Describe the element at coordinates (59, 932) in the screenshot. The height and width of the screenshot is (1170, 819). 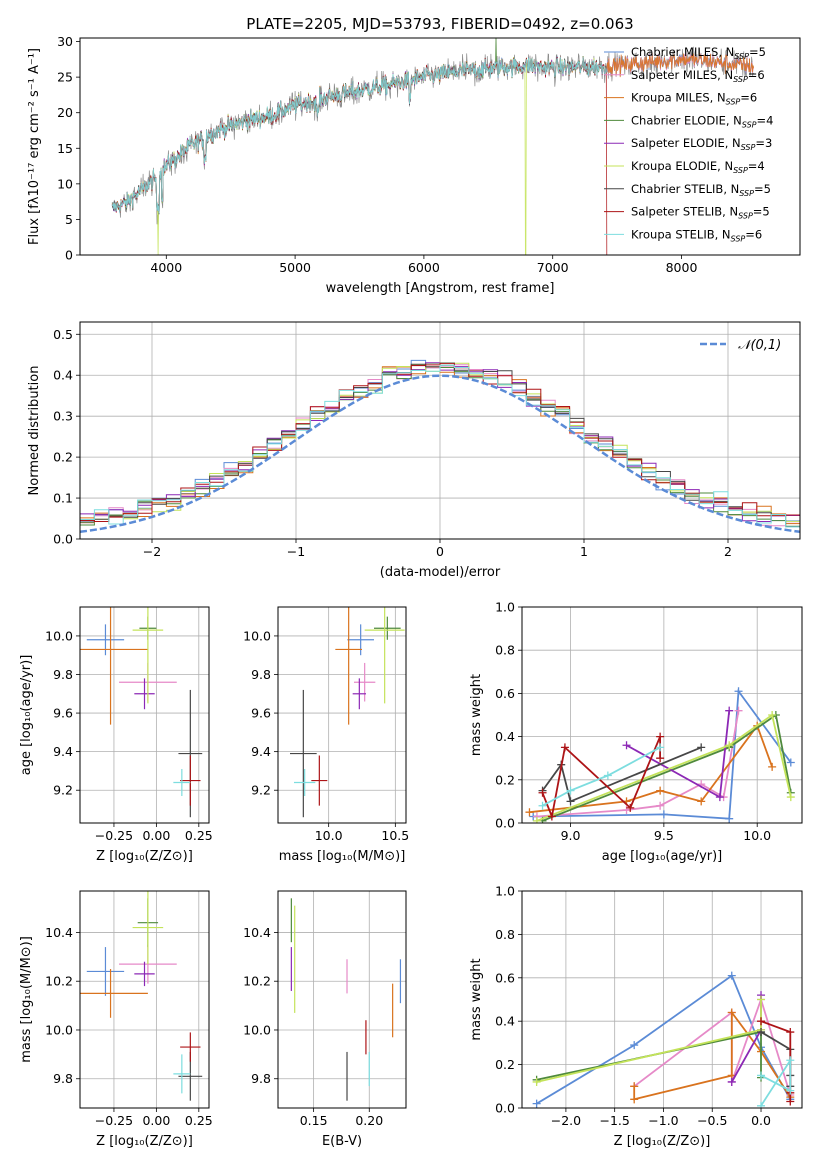
I see `y-tick-label: 10.4` at that location.